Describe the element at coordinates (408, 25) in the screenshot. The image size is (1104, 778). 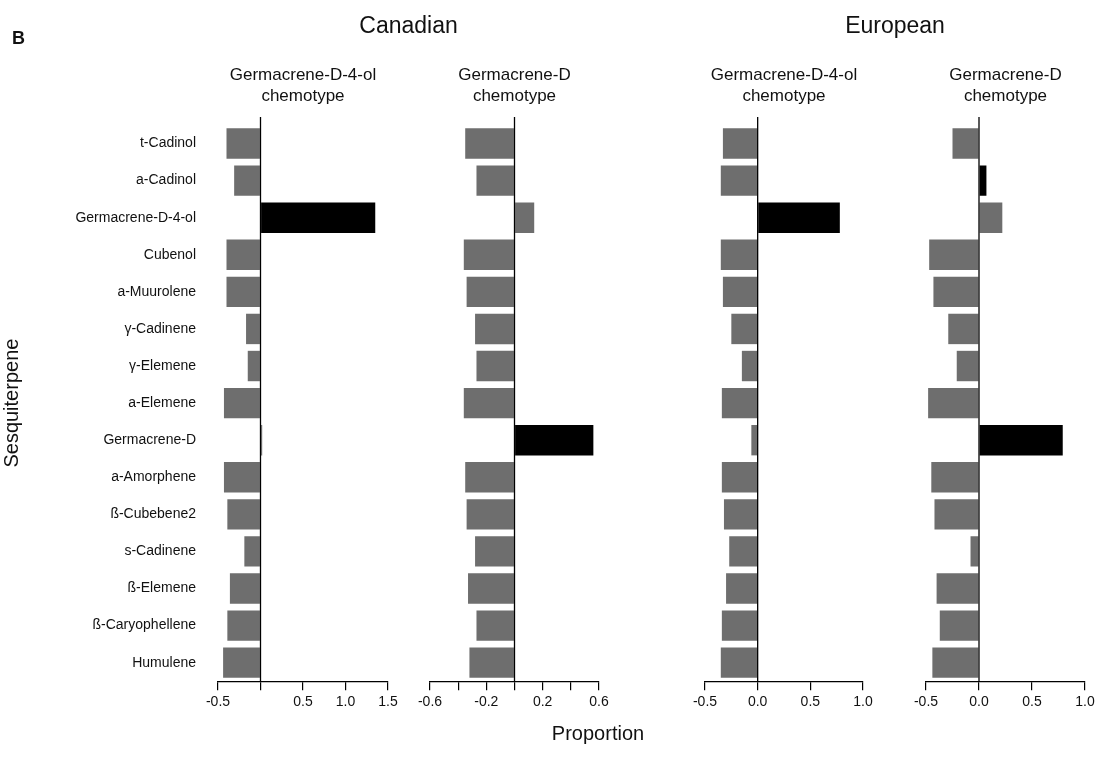
I see `chart-title: Canadian` at that location.